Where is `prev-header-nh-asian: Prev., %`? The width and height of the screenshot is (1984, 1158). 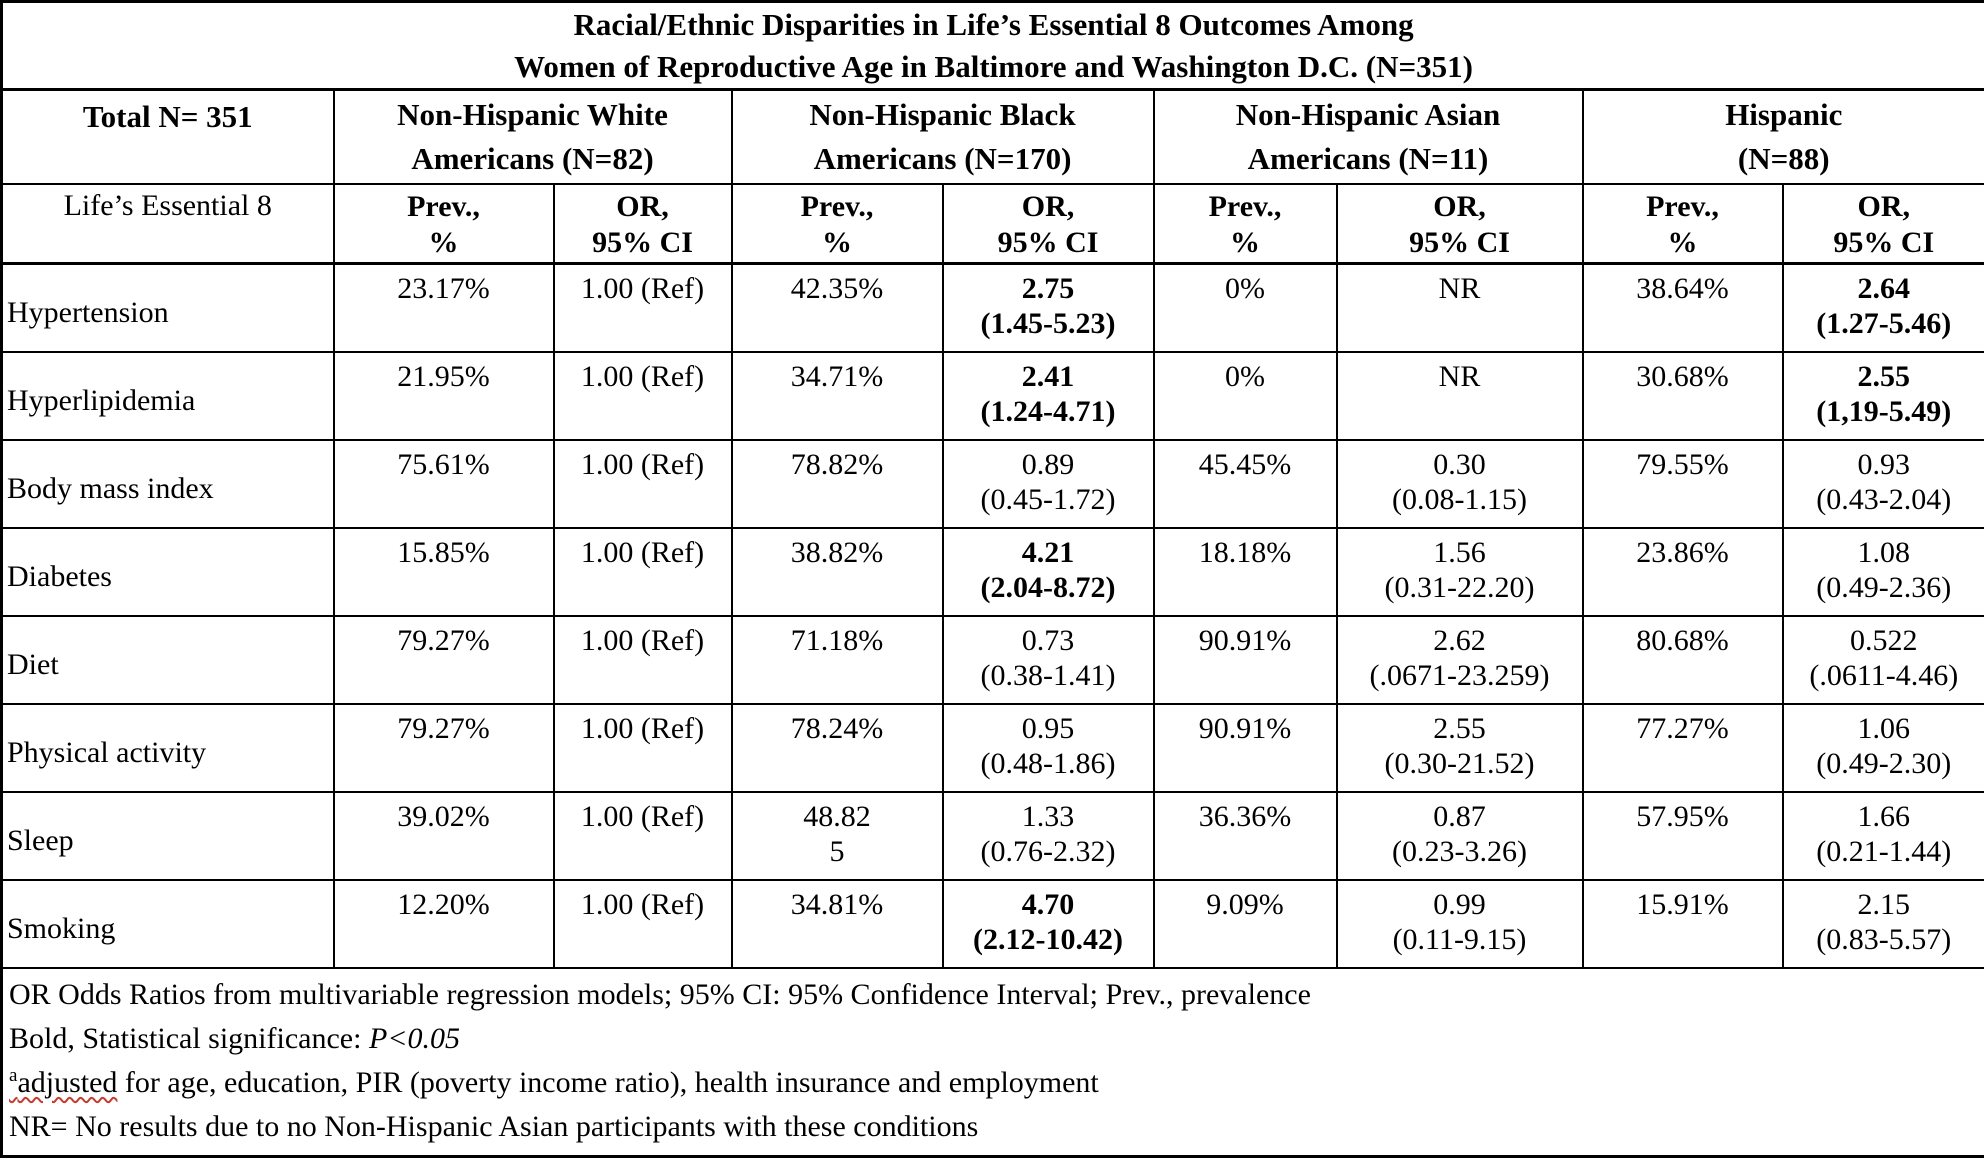
prev-header-nh-asian: Prev., % is located at coordinates (1245, 224).